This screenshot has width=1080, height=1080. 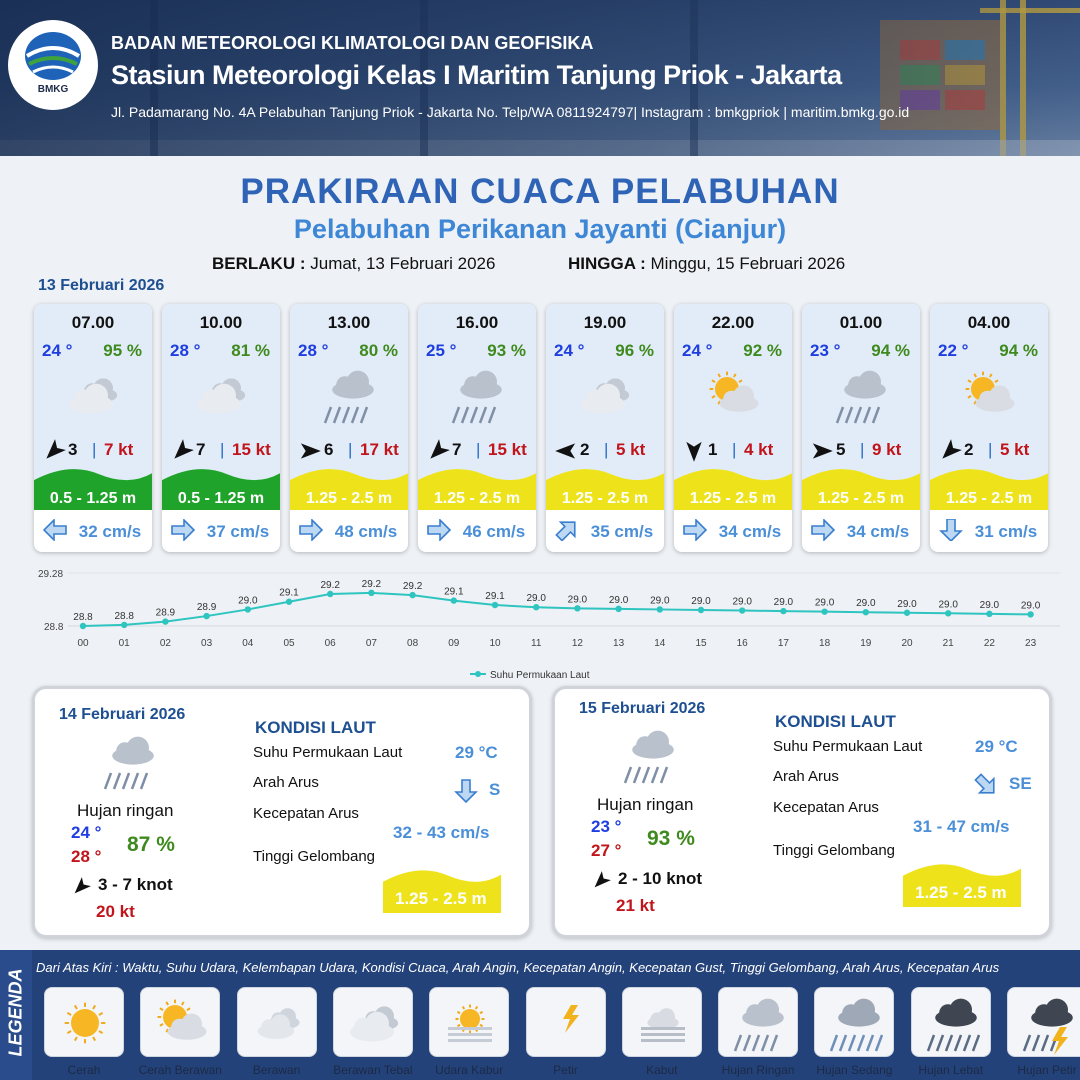 I want to click on legend-label: Suhu Permukaan Laut, so click(x=540, y=675).